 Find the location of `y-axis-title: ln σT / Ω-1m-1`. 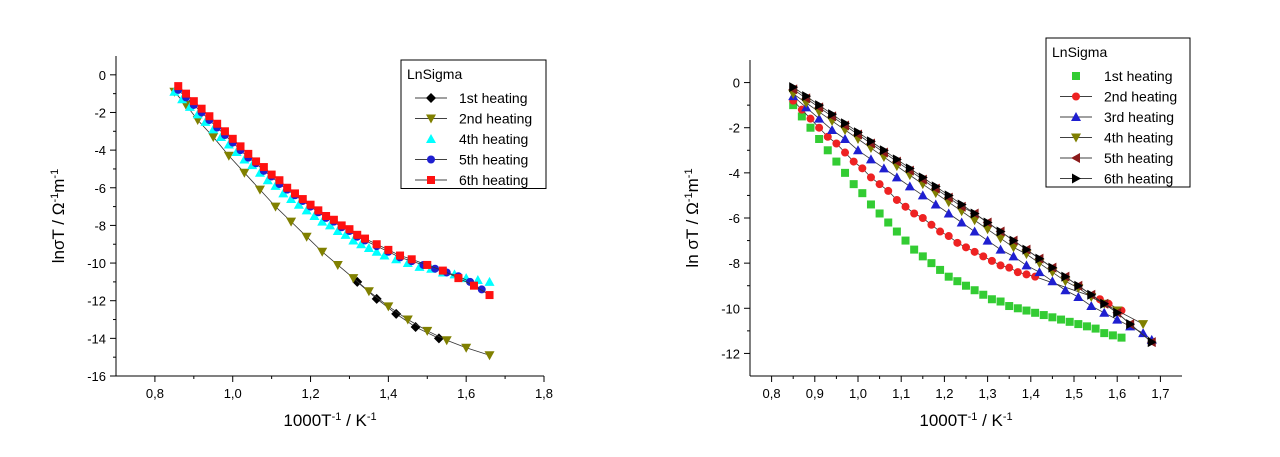

y-axis-title: ln σT / Ω-1m-1 is located at coordinates (692, 217).